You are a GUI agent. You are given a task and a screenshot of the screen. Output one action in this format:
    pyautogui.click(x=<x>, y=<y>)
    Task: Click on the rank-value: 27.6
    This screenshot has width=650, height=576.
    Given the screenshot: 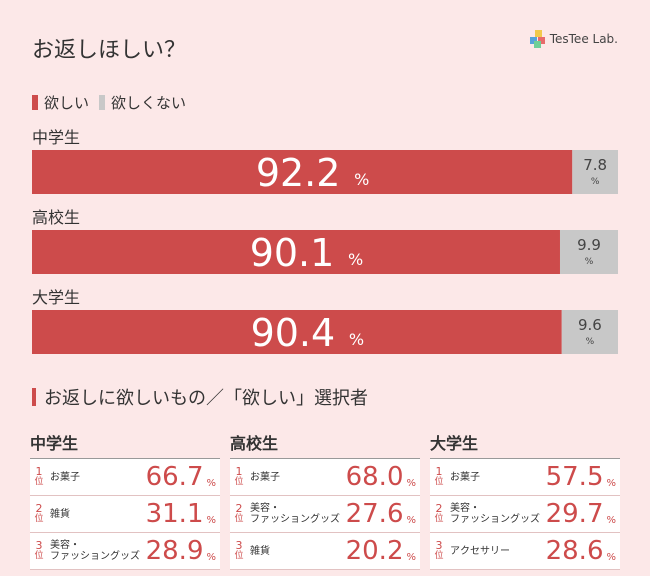 What is the action you would take?
    pyautogui.click(x=374, y=514)
    